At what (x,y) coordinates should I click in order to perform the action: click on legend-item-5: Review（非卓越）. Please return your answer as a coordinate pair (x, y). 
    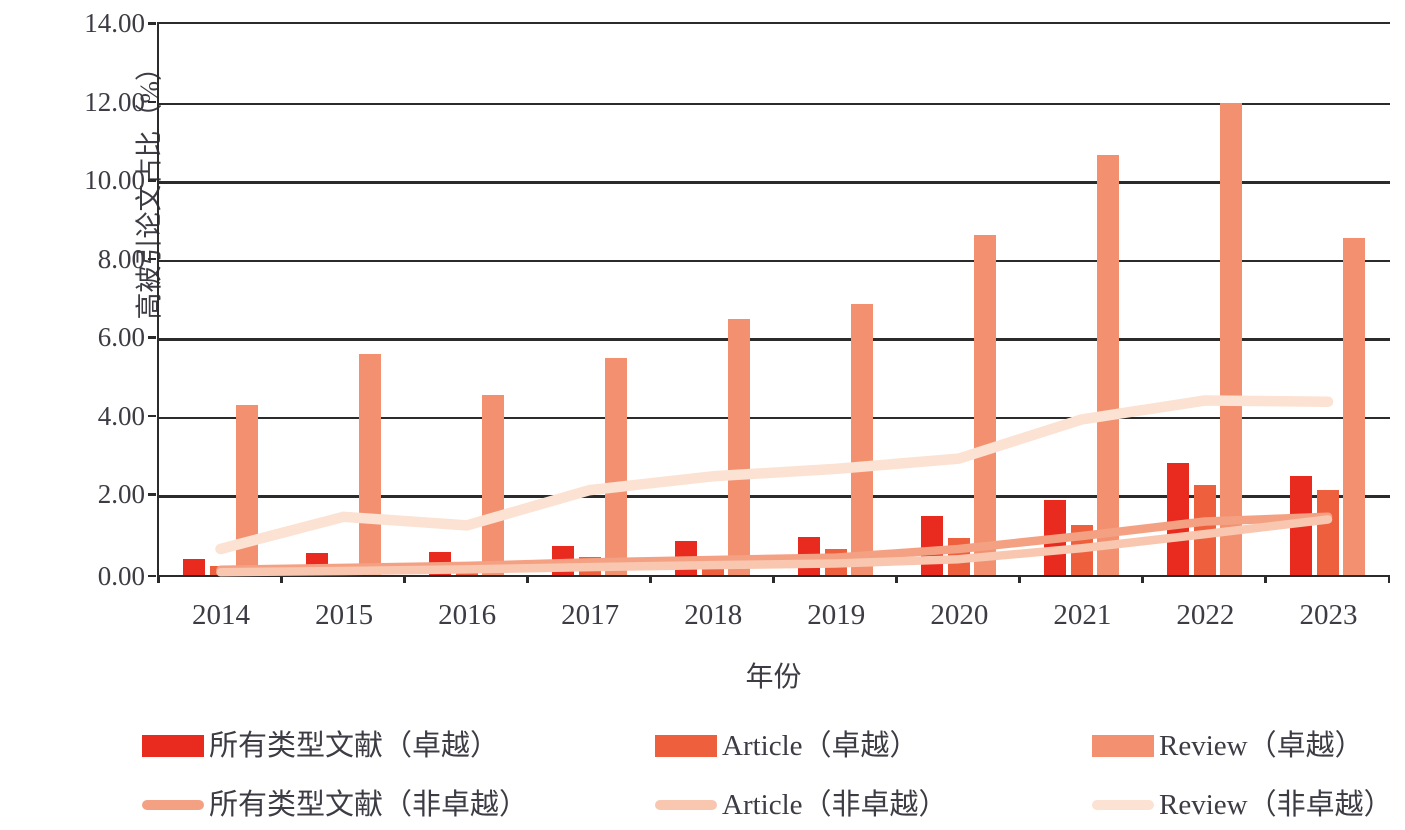
    Looking at the image, I should click on (1242, 805).